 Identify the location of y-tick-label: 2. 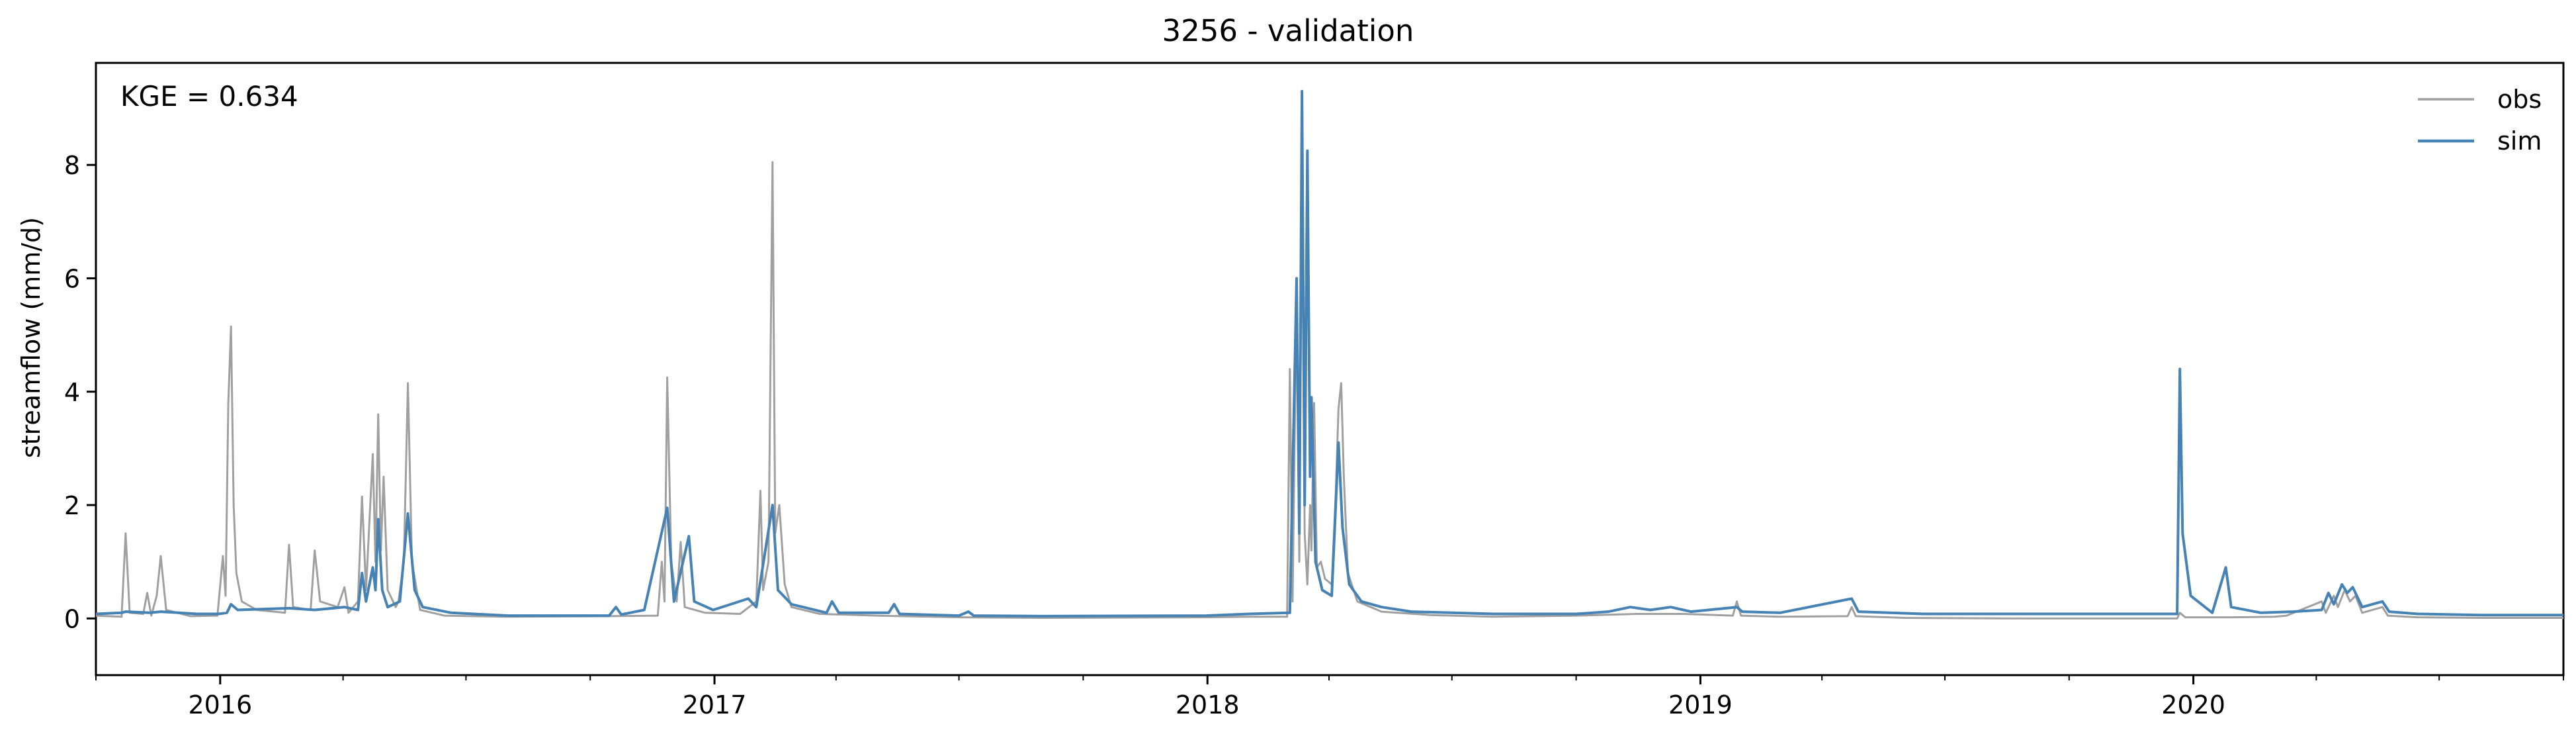
(72, 505).